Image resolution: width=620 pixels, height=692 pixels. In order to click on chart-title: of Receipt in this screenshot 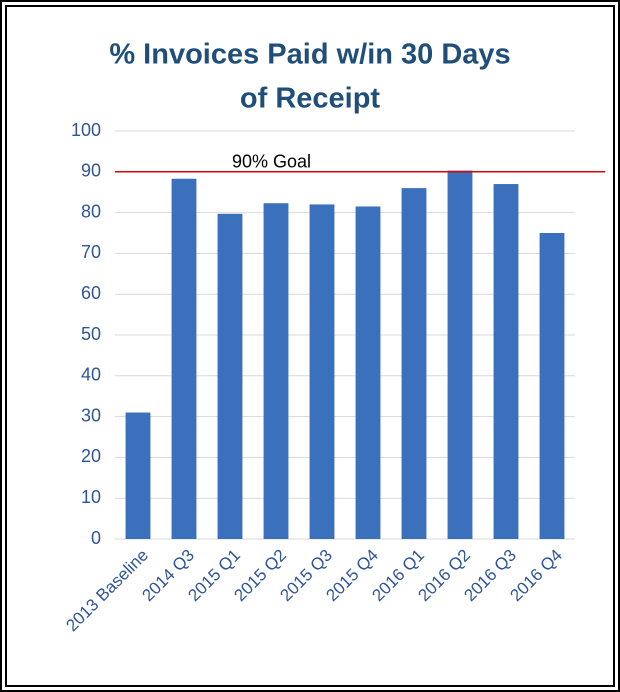, I will do `click(310, 99)`.